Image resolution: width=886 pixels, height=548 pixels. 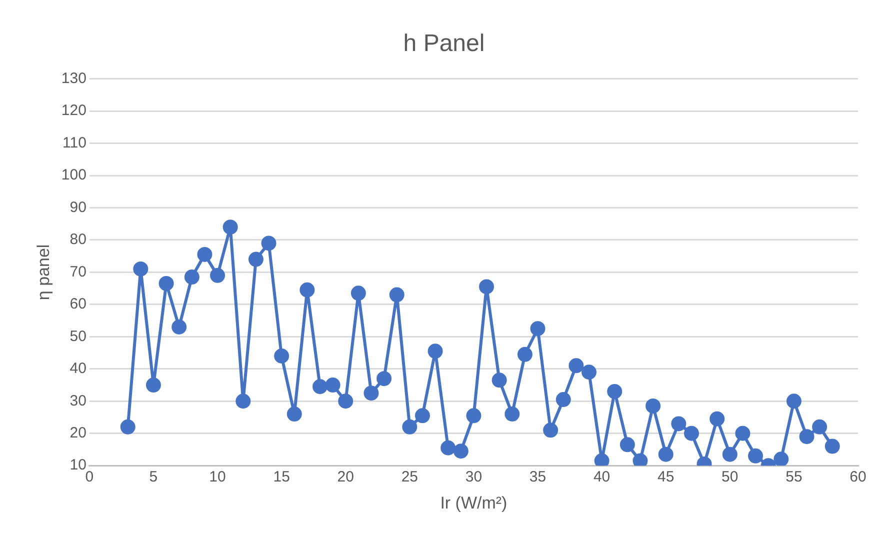 I want to click on x-tick-label: 45, so click(x=666, y=477).